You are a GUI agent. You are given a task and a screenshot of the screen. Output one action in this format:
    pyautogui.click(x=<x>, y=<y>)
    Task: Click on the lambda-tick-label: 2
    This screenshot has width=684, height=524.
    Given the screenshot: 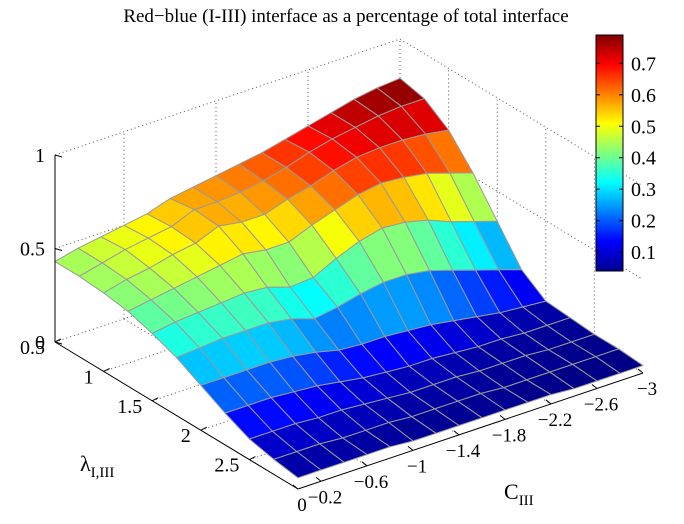 What is the action you would take?
    pyautogui.click(x=186, y=436)
    